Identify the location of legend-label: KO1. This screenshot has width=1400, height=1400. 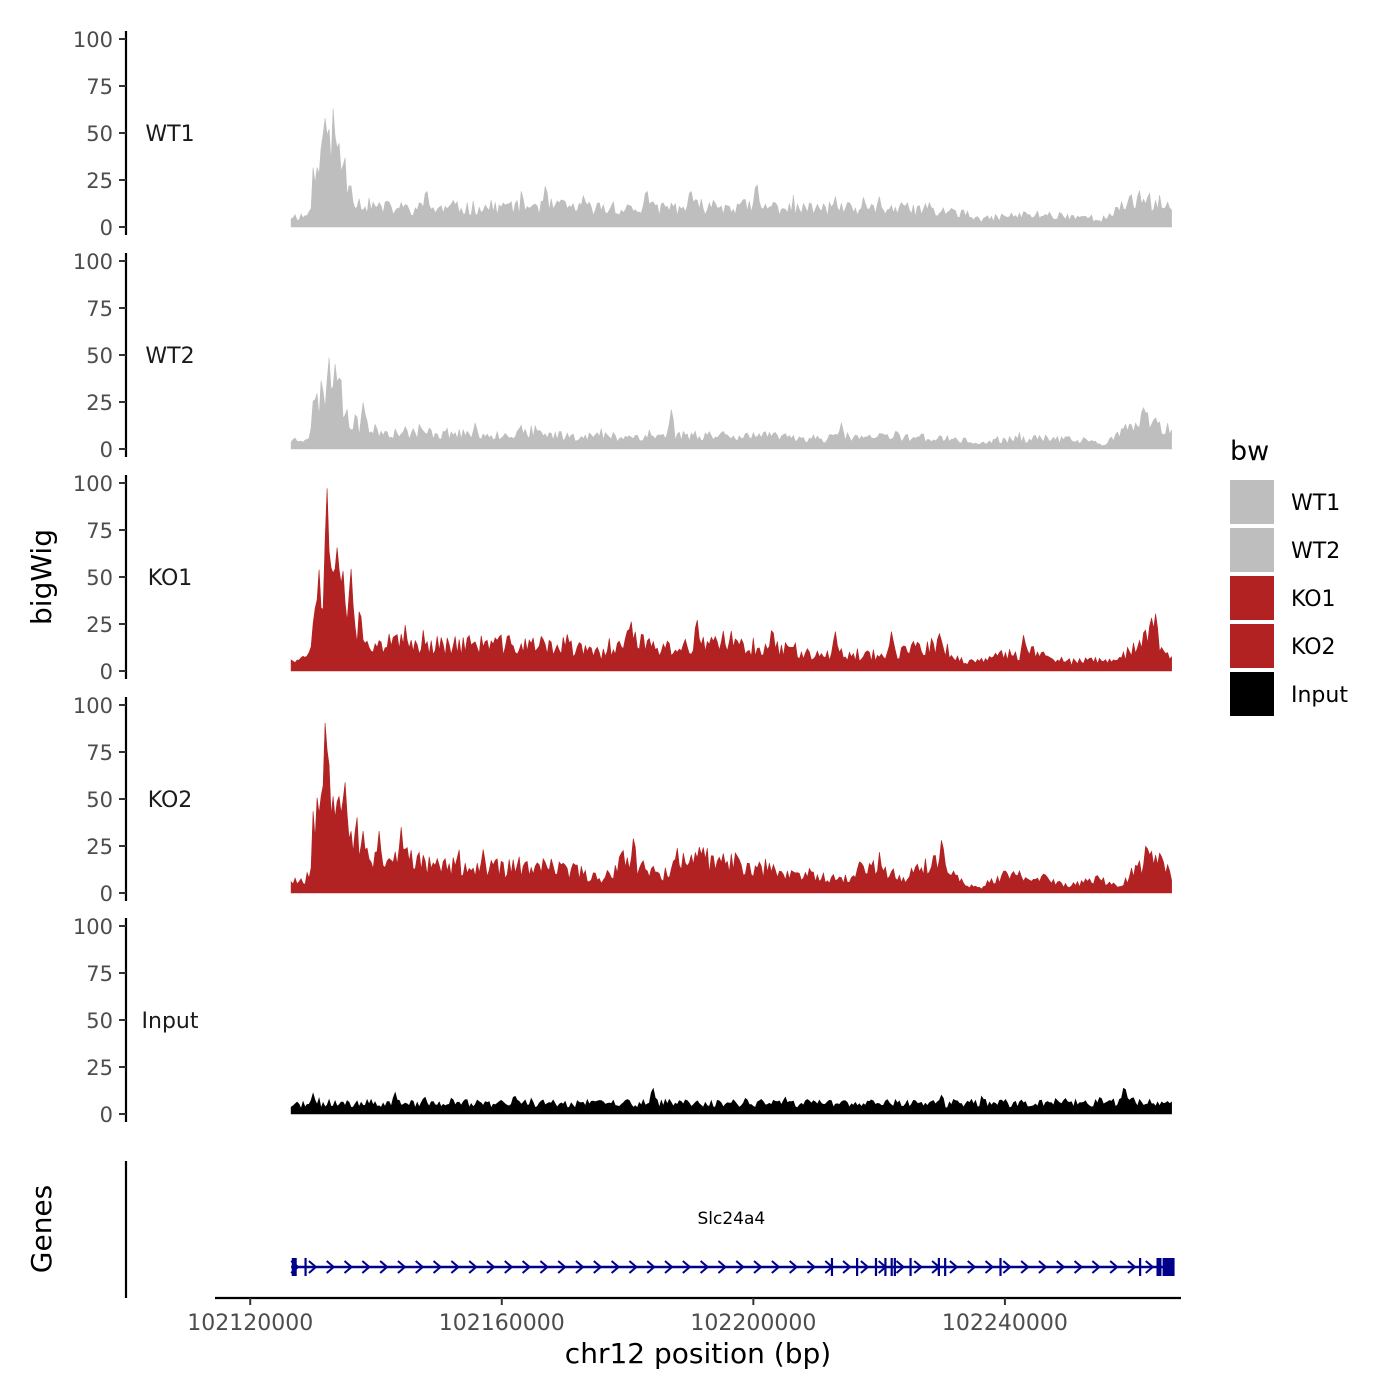
(1313, 599).